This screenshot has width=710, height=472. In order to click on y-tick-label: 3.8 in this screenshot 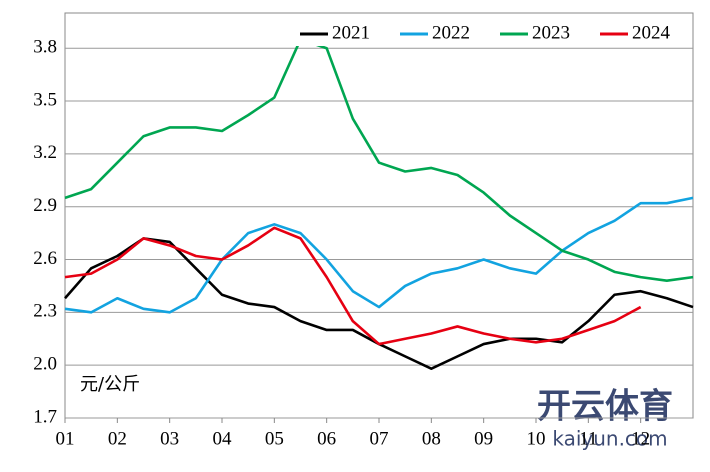, I will do `click(45, 47)`.